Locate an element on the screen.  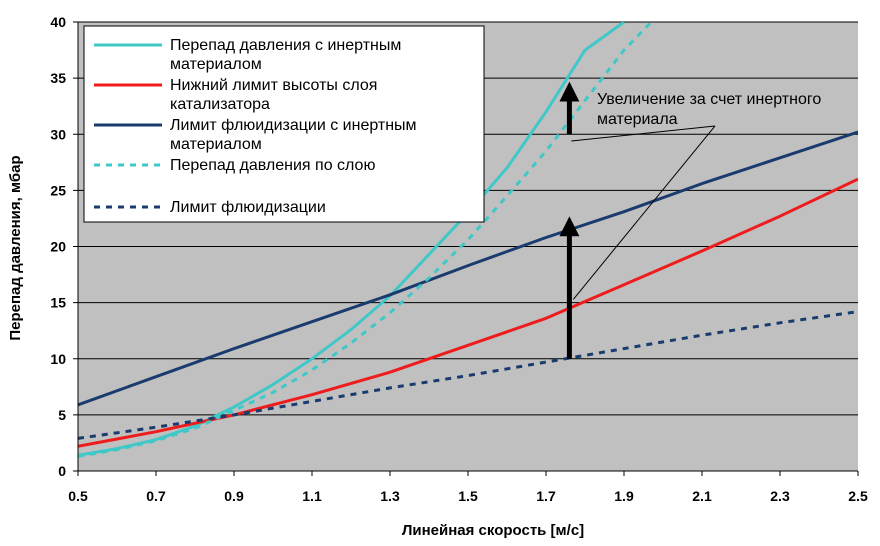
x-tick-label: 1.5 is located at coordinates (468, 496).